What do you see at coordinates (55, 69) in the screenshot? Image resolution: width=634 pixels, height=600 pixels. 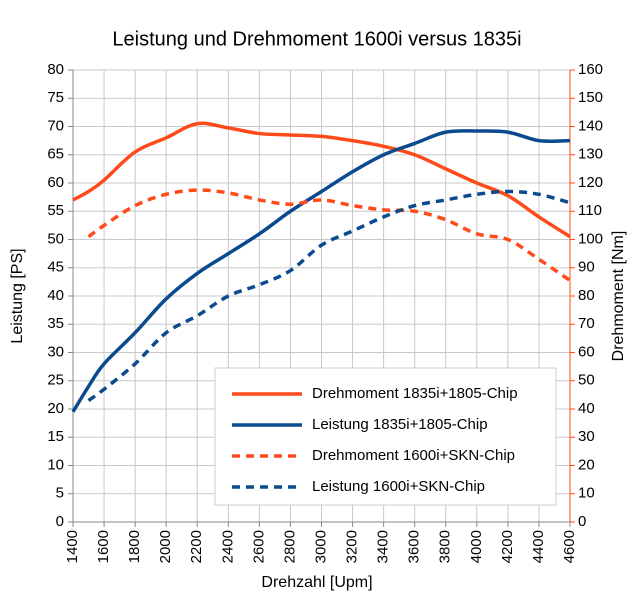 I see `y-tick-label: 80` at bounding box center [55, 69].